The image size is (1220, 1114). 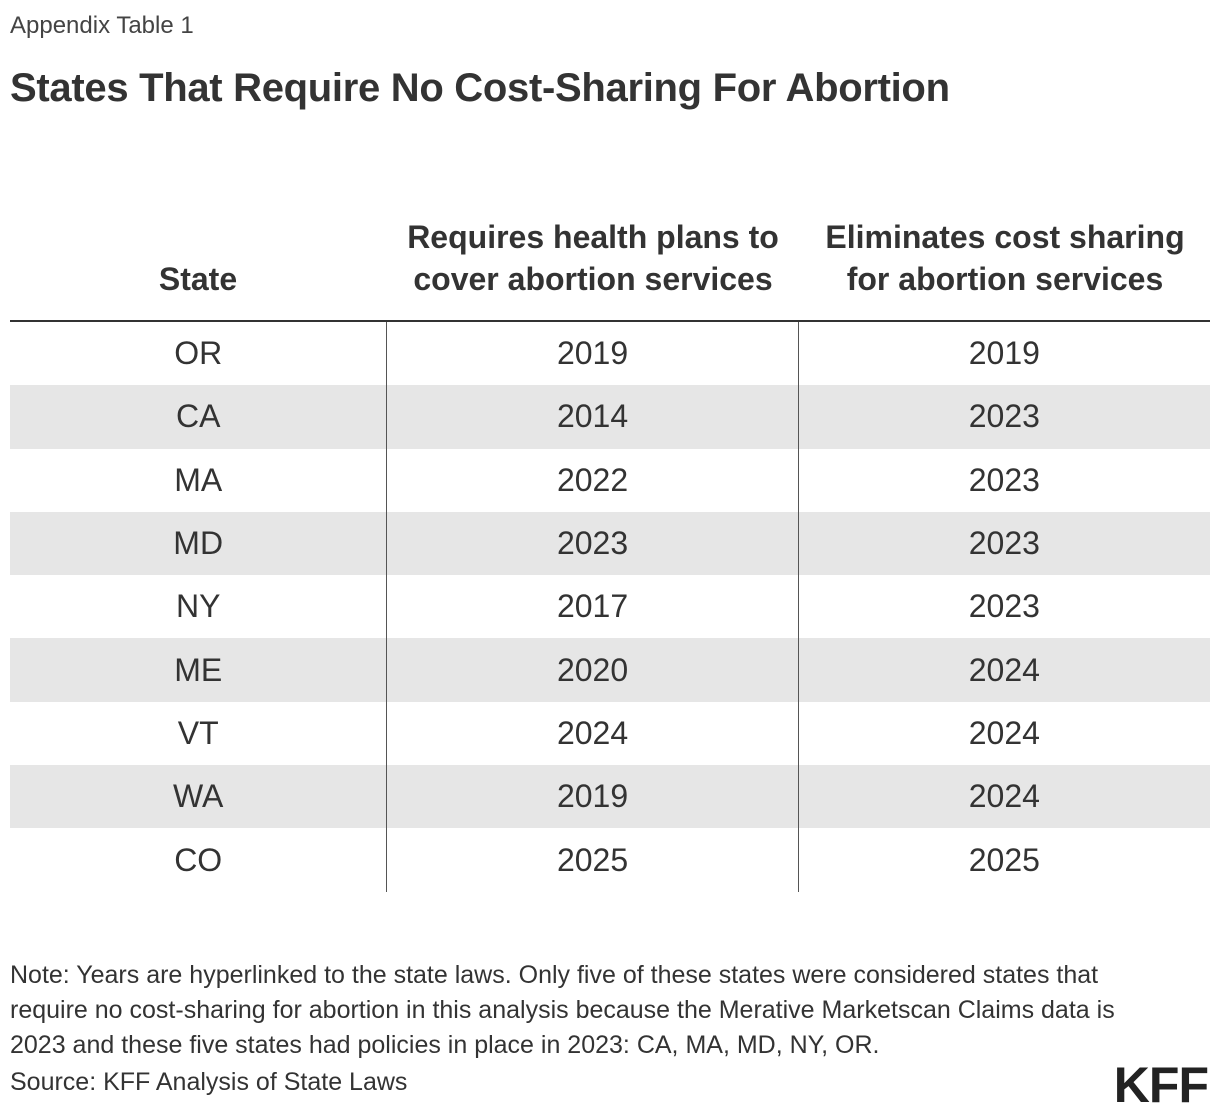 I want to click on kff-logo: KFF, so click(x=1161, y=1085).